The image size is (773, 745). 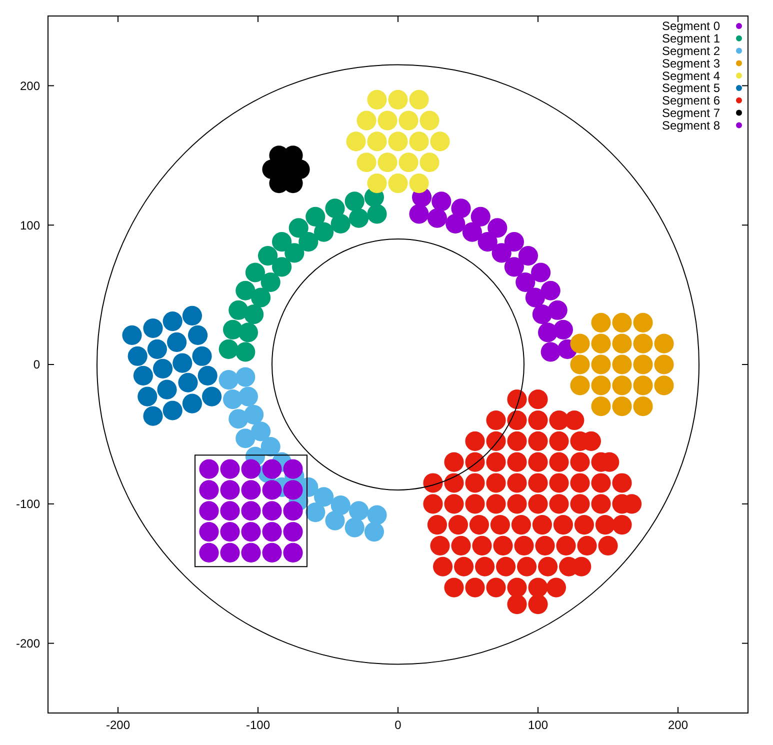 What do you see at coordinates (691, 75) in the screenshot?
I see `legend-label: Segment 4` at bounding box center [691, 75].